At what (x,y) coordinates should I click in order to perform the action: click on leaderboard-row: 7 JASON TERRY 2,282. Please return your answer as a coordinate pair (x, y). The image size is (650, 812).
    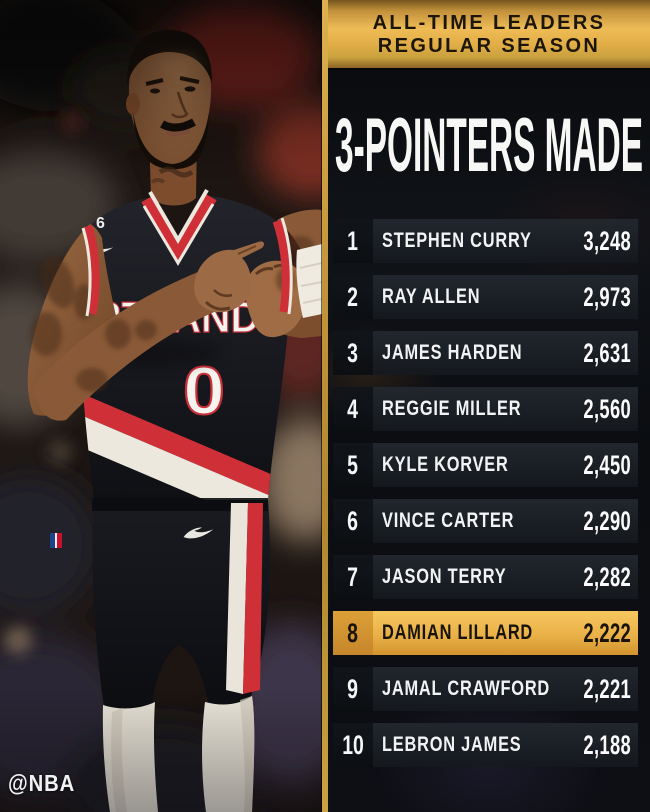
    Looking at the image, I should click on (485, 577).